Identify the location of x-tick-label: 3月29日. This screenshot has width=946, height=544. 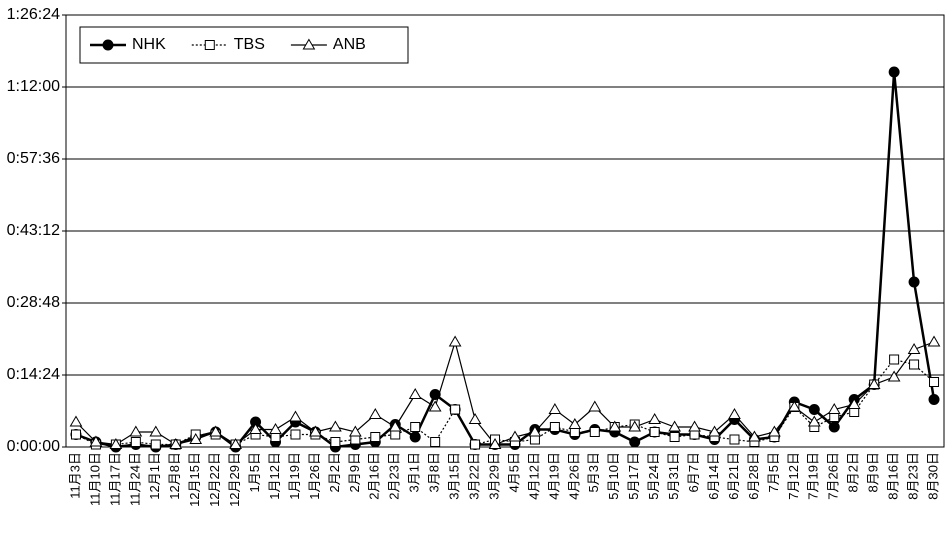
(493, 476).